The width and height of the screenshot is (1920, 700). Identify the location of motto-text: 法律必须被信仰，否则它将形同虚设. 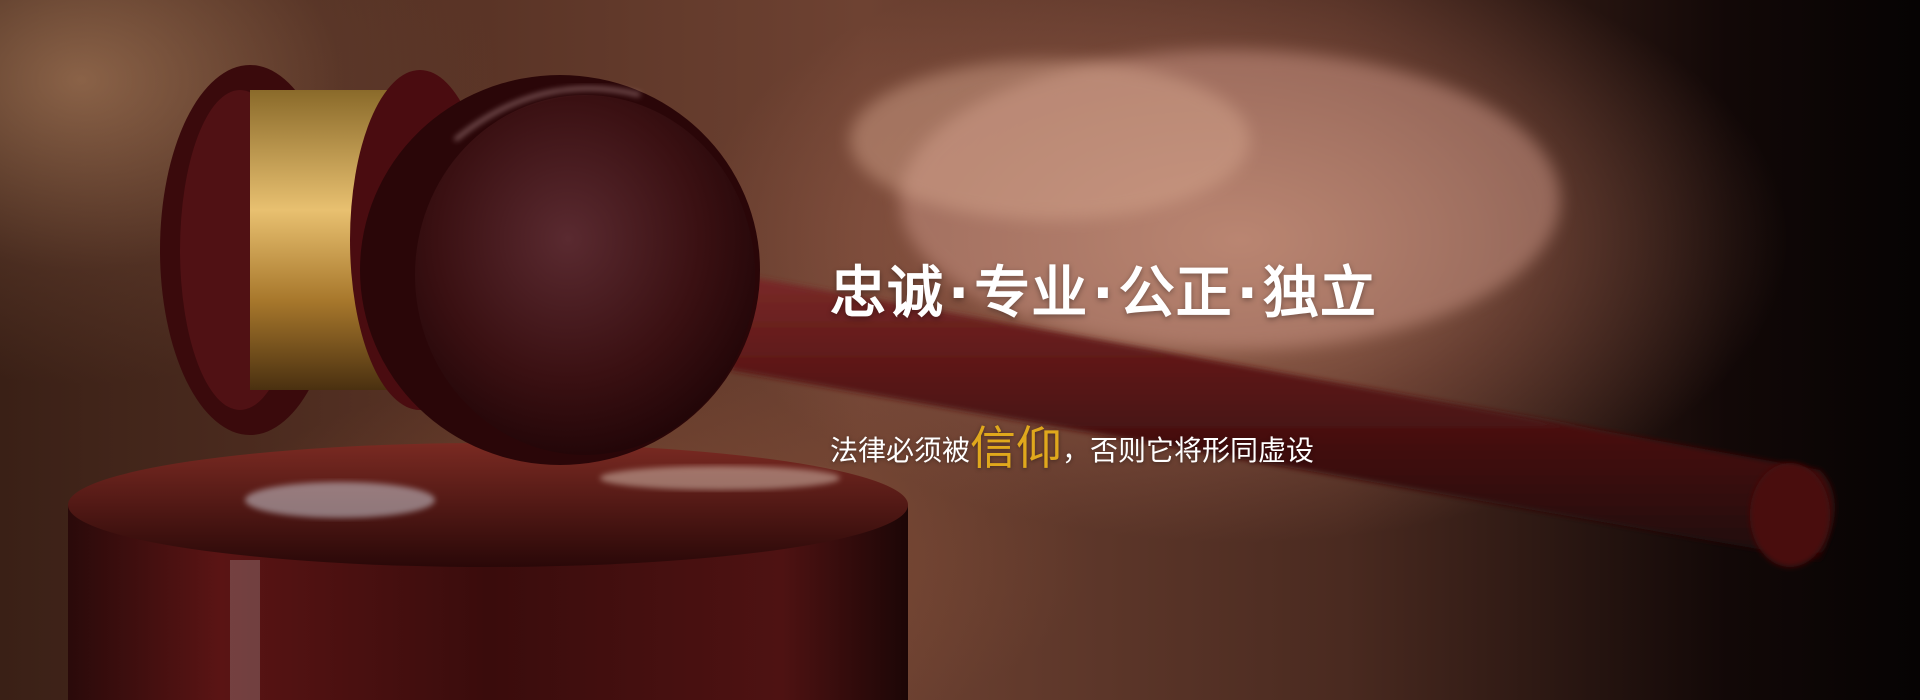
(1072, 445).